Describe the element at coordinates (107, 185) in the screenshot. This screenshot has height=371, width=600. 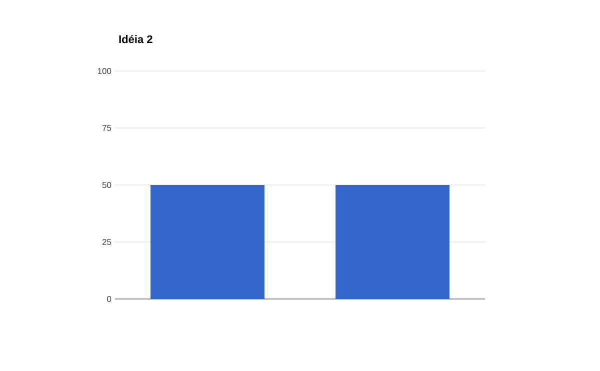
I see `y-tick-label: 50` at that location.